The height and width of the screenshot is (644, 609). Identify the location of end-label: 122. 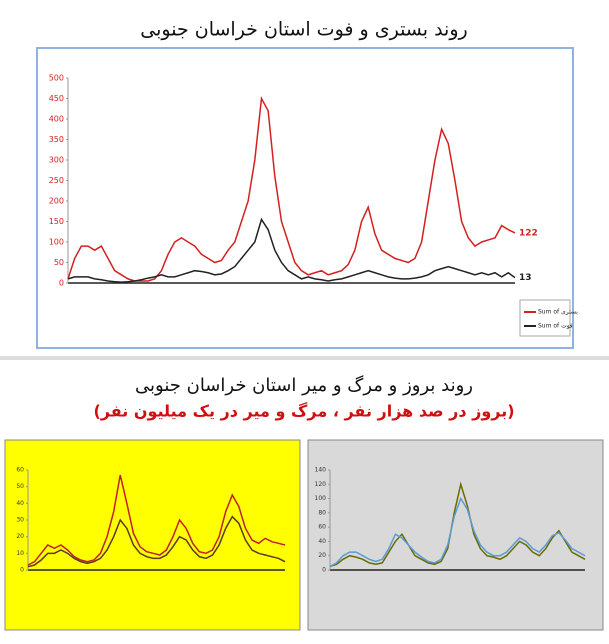
(528, 233).